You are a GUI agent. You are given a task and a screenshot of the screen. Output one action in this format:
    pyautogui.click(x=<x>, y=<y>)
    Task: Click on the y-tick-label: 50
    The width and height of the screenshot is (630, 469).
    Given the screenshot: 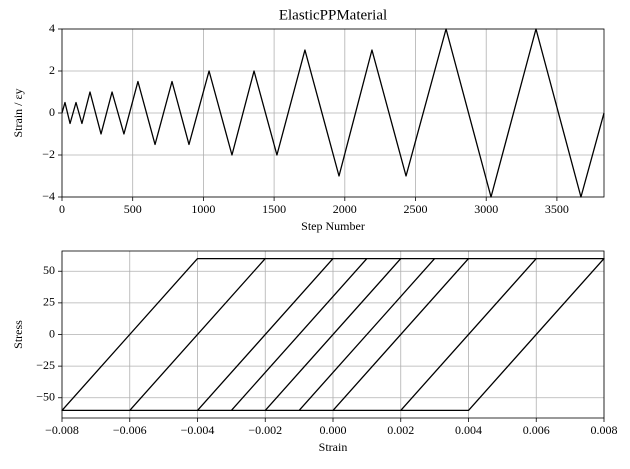 What is the action you would take?
    pyautogui.click(x=49, y=270)
    